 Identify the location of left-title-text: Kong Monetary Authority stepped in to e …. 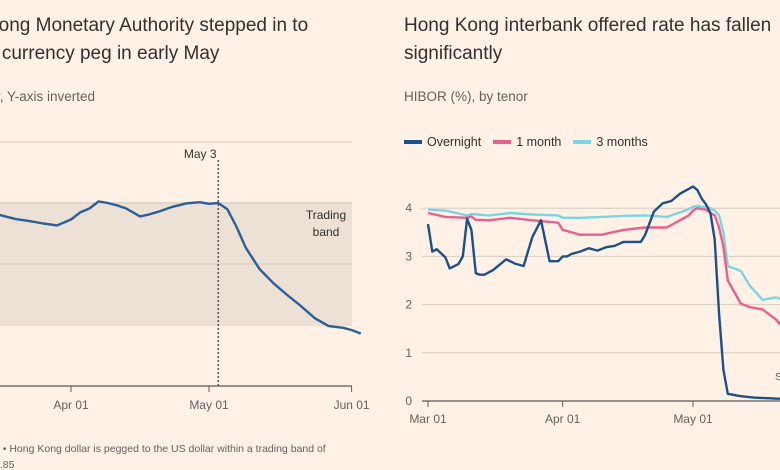
(154, 39).